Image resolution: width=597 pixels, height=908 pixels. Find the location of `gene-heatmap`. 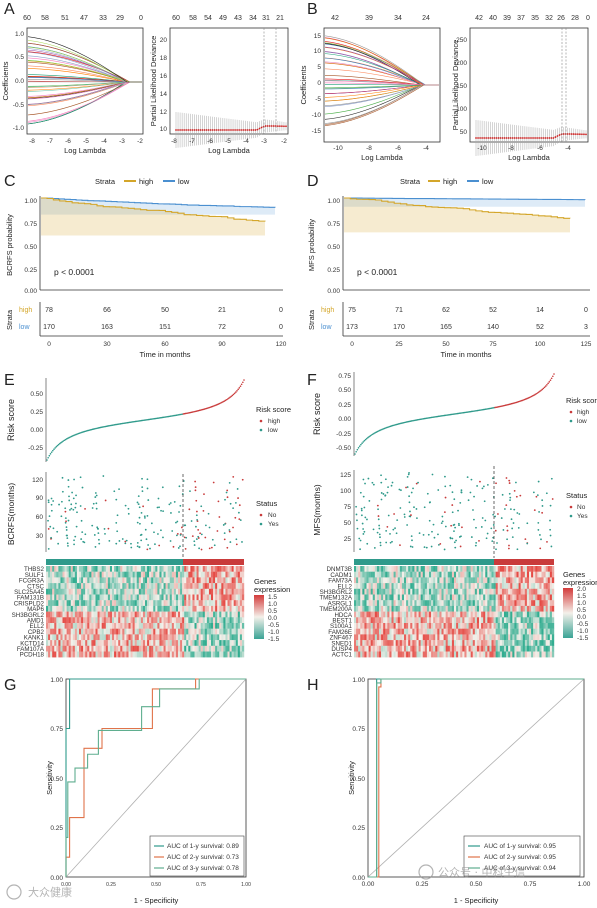

gene-heatmap is located at coordinates (454, 612).